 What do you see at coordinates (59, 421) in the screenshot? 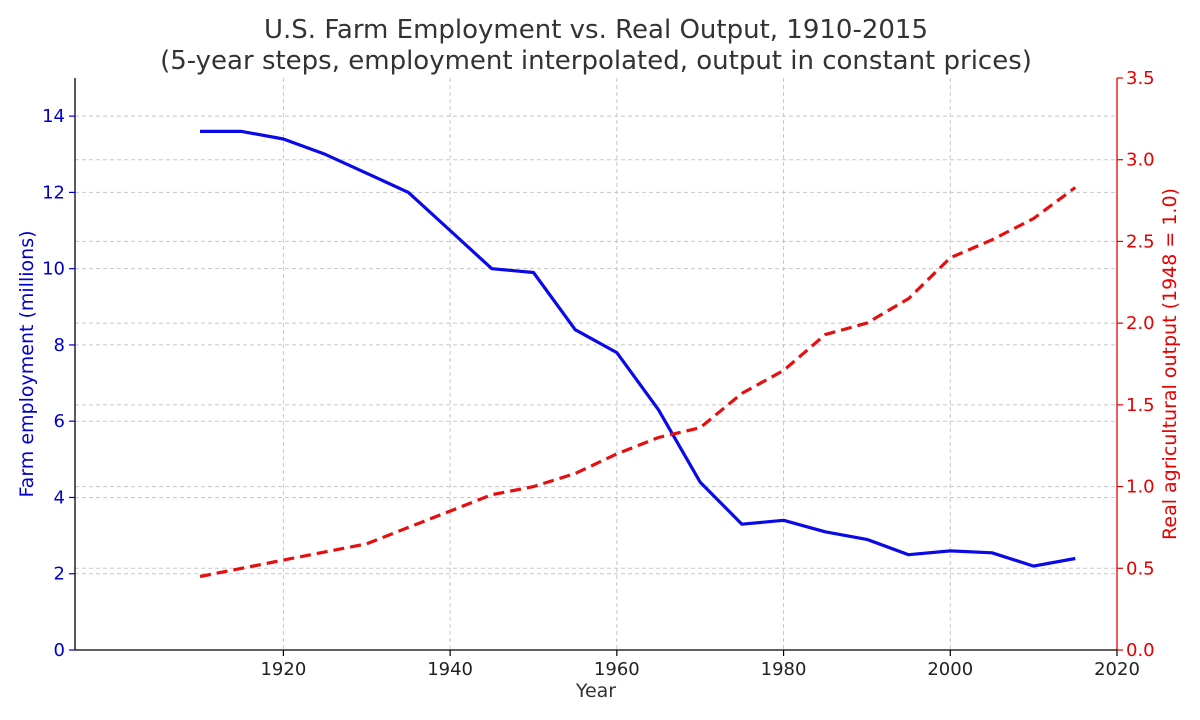
I see `y-left-tick-label-3: 6` at bounding box center [59, 421].